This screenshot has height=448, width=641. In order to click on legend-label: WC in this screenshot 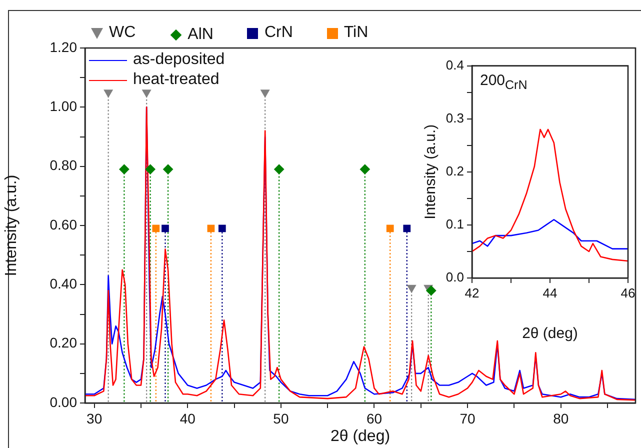, I will do `click(122, 33)`.